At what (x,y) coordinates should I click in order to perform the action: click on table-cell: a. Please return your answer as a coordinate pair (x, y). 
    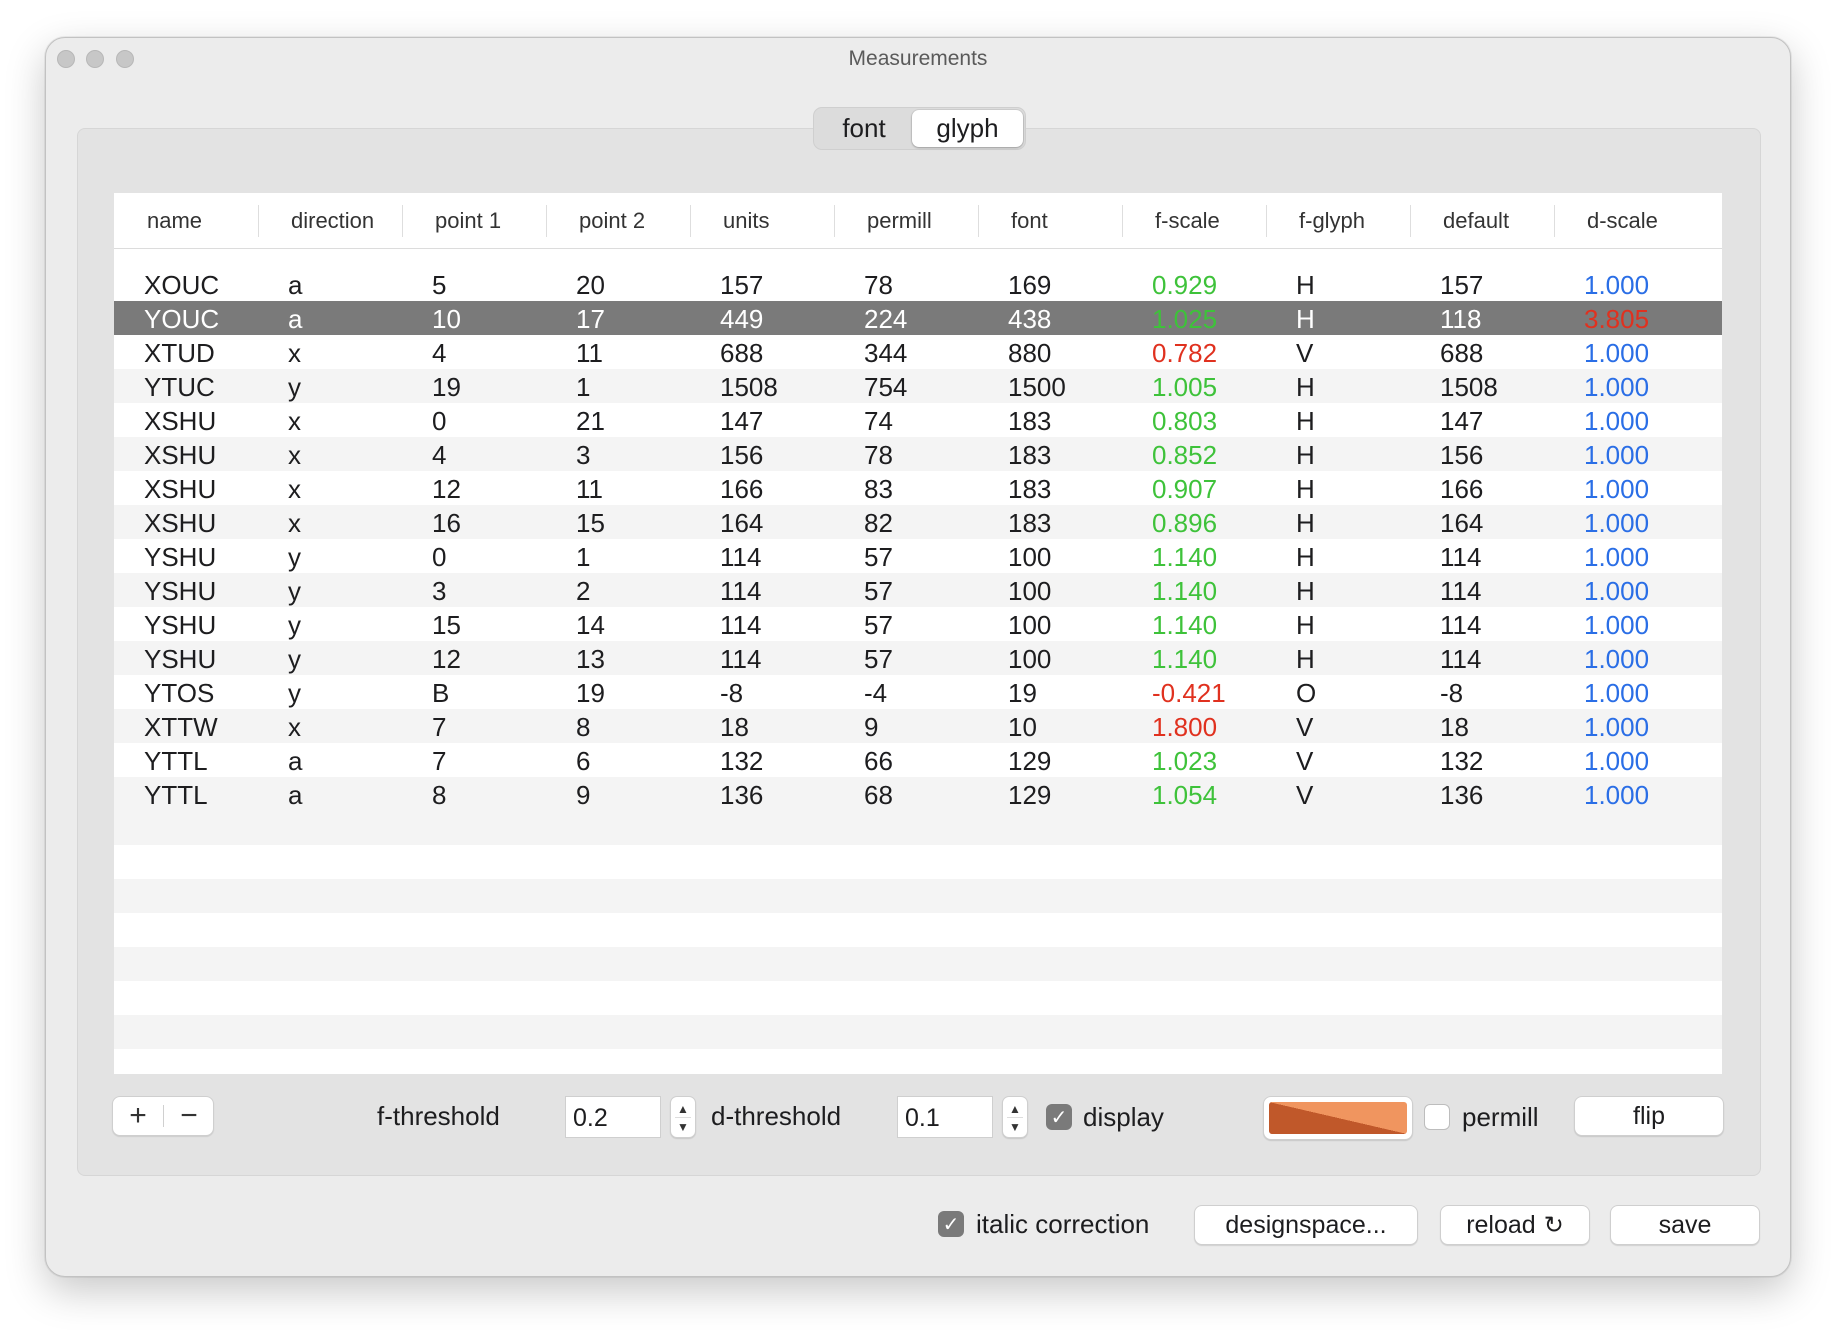
    Looking at the image, I should click on (295, 319).